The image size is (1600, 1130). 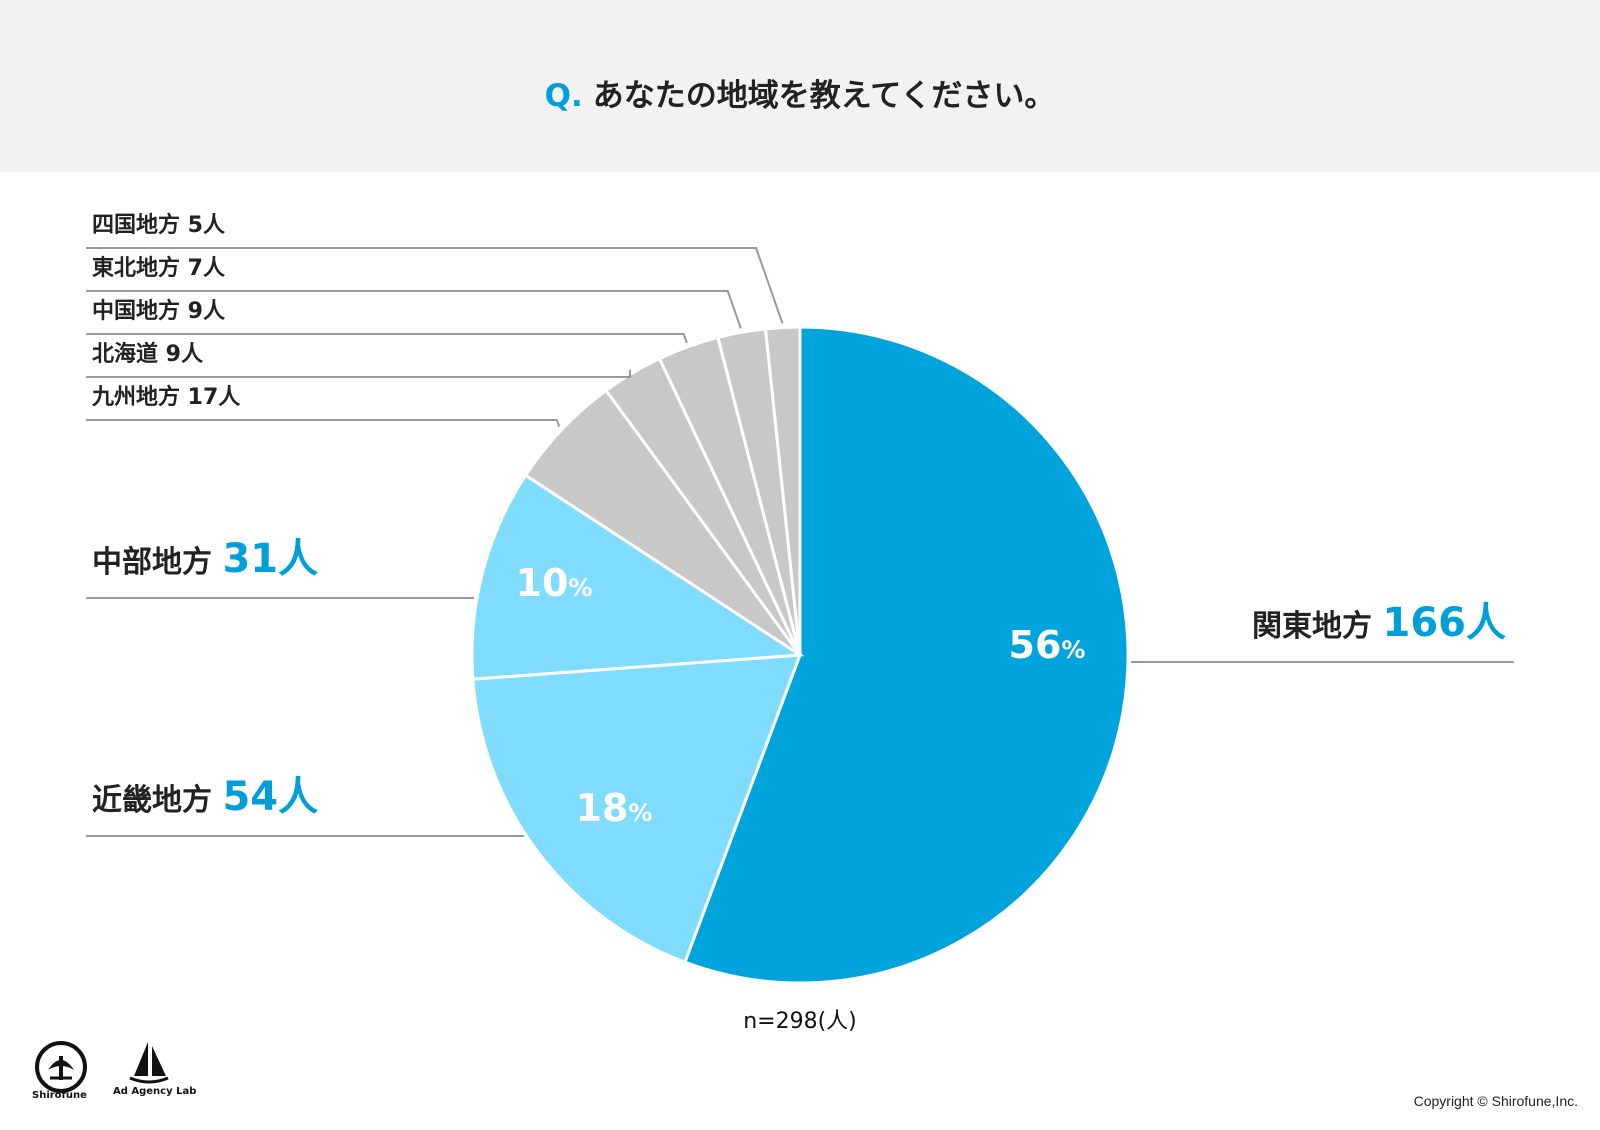 I want to click on slice-percent-label: 56%, so click(x=1047, y=645).